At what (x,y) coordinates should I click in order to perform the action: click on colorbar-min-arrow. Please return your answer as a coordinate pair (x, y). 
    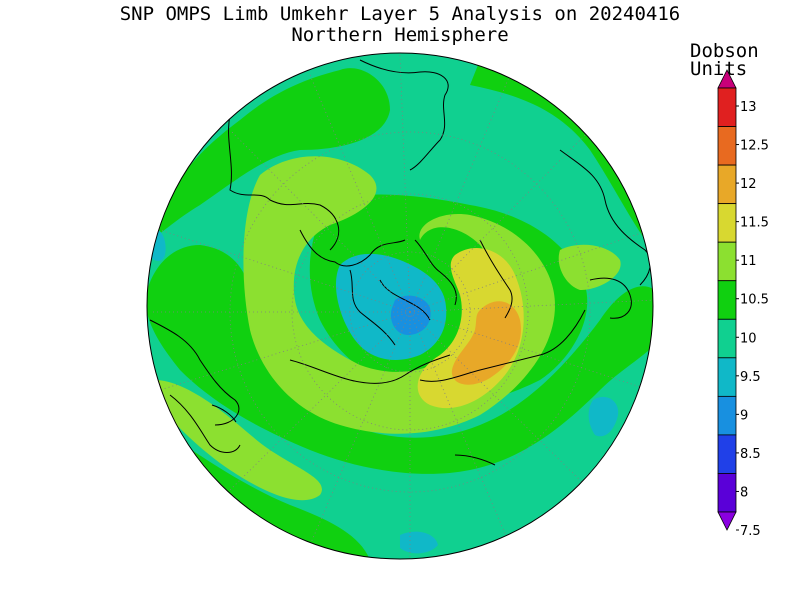
    Looking at the image, I should click on (727, 521).